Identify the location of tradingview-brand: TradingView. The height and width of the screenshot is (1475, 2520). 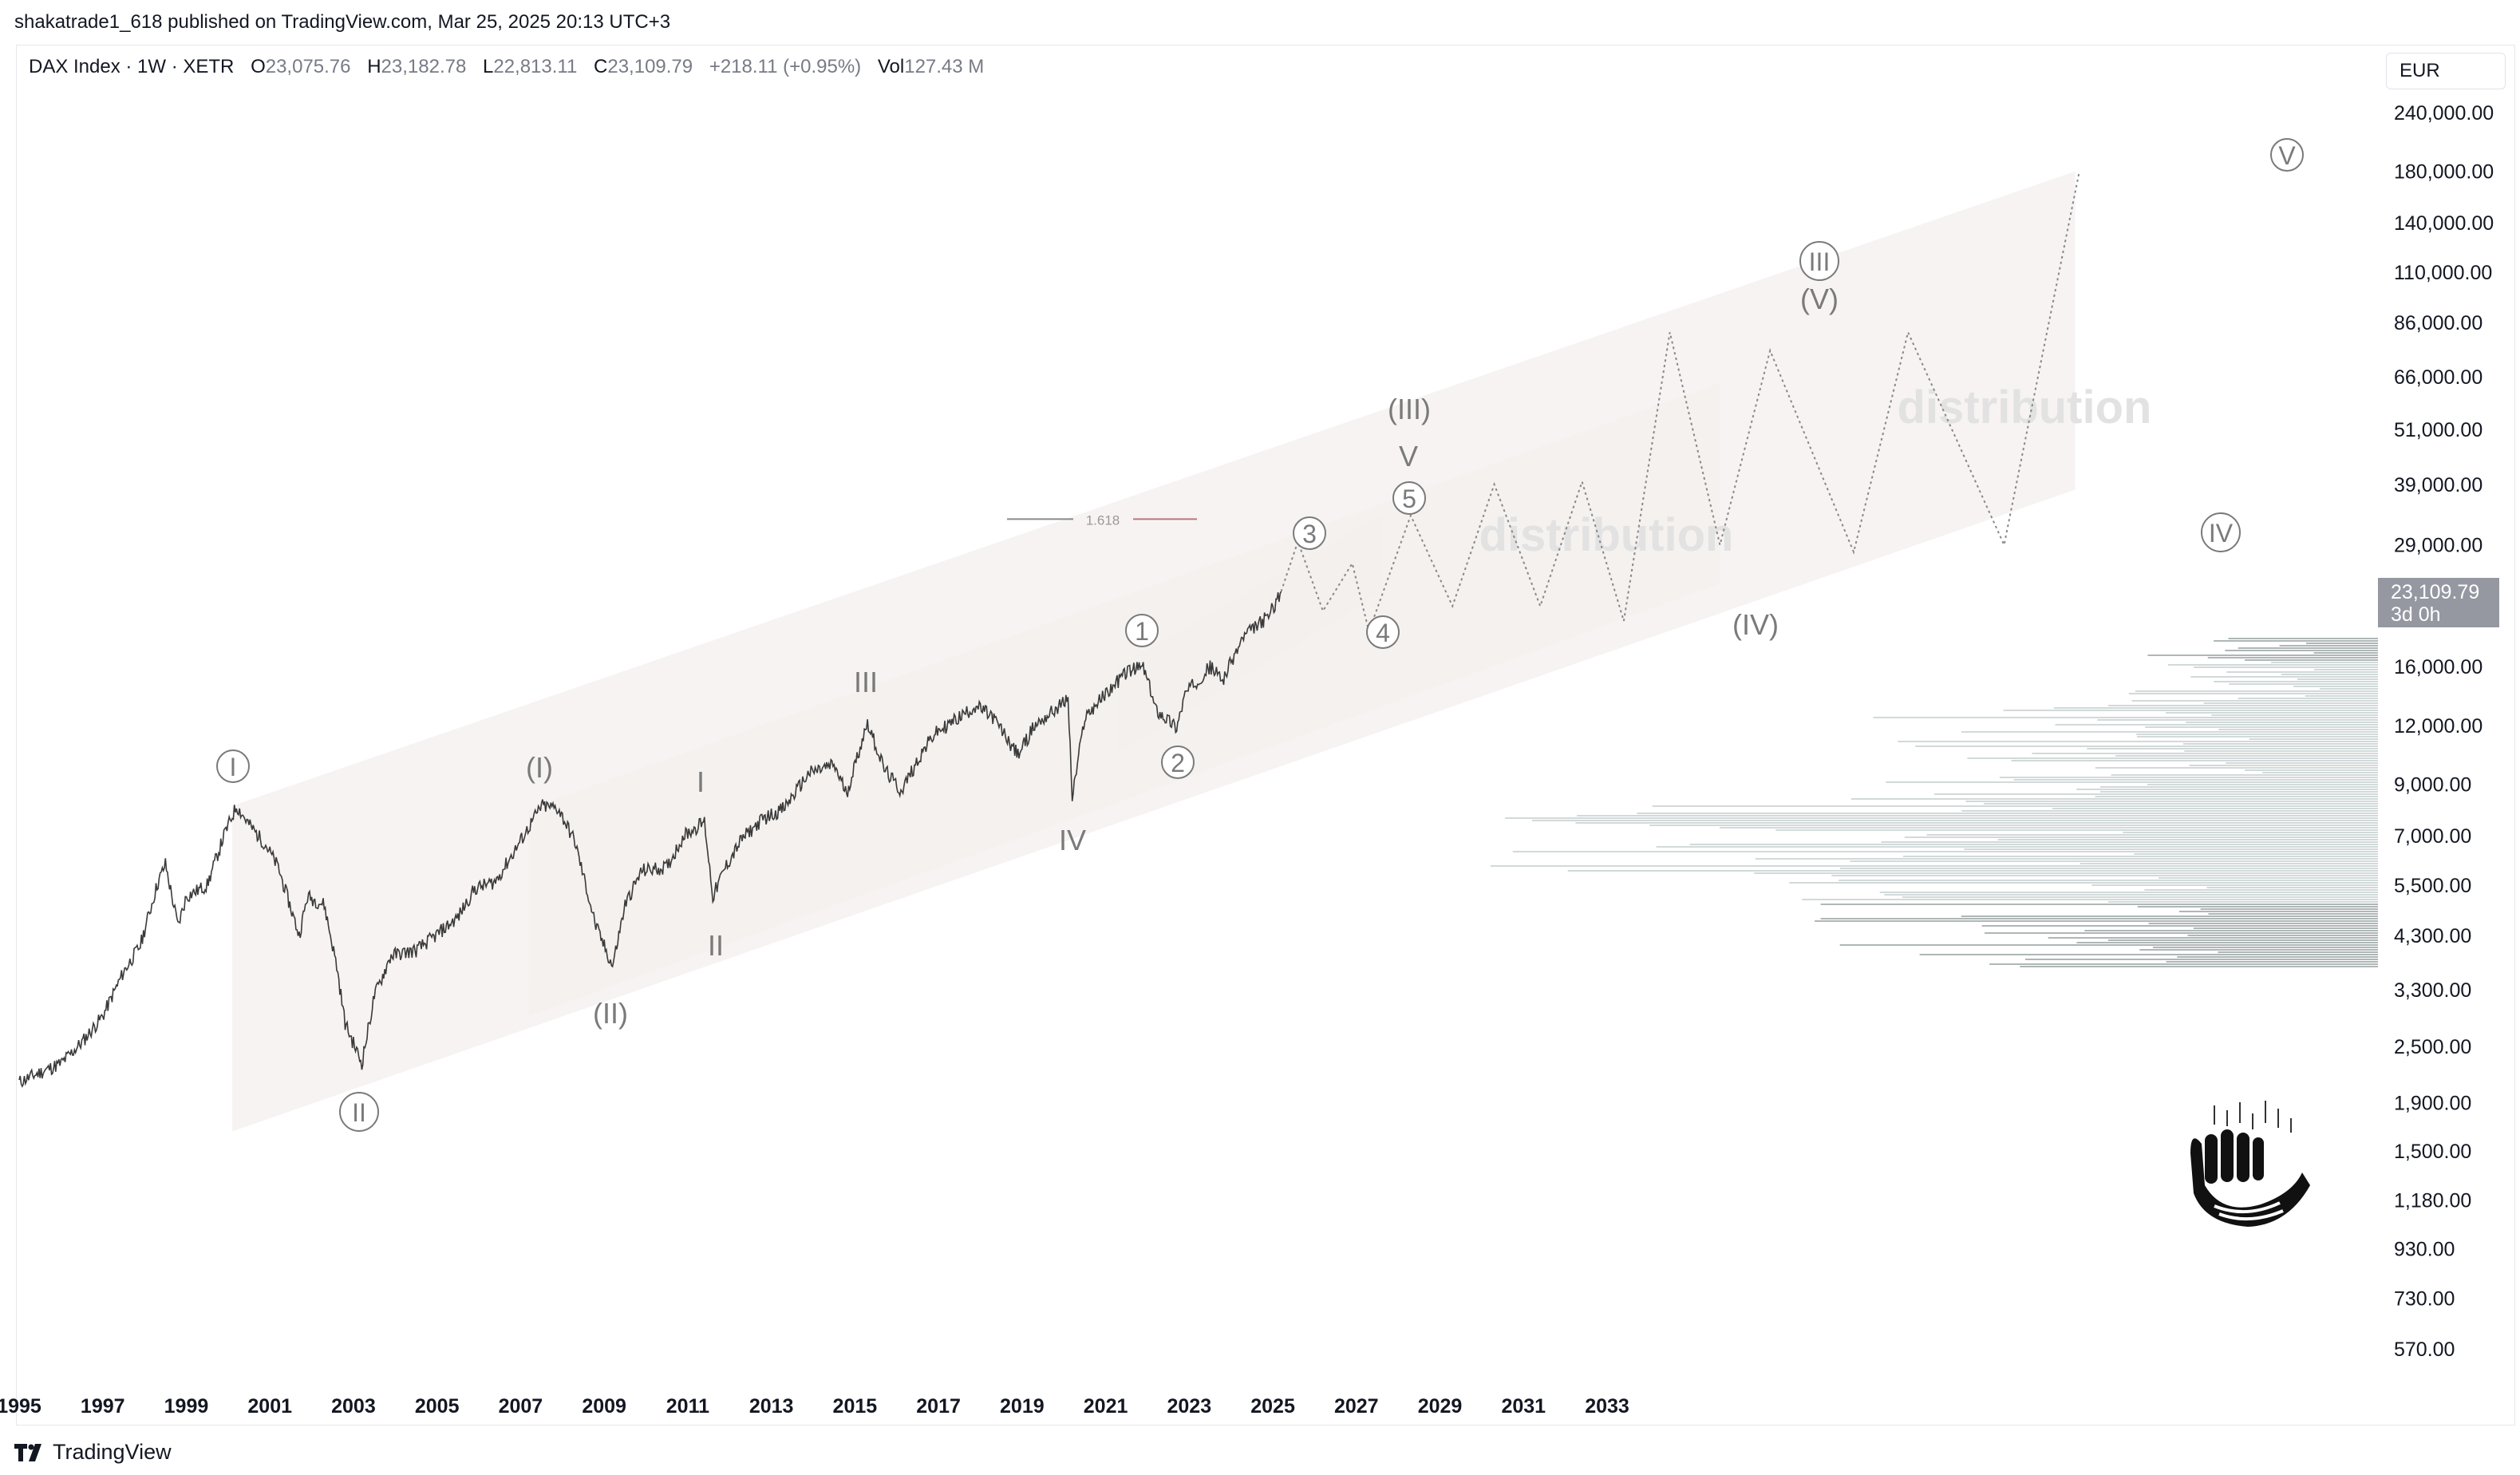
(113, 1452).